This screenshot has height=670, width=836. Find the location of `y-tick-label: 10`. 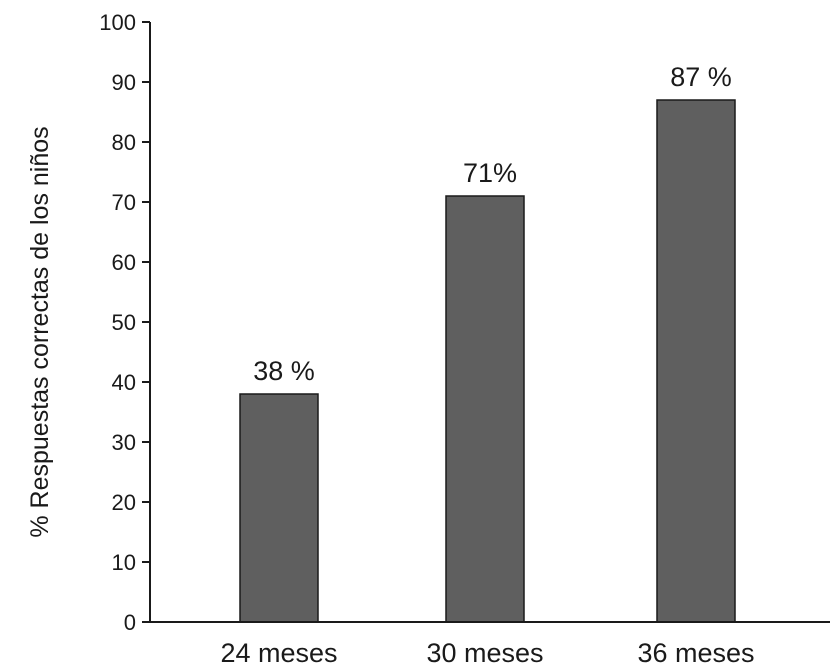

y-tick-label: 10 is located at coordinates (124, 562).